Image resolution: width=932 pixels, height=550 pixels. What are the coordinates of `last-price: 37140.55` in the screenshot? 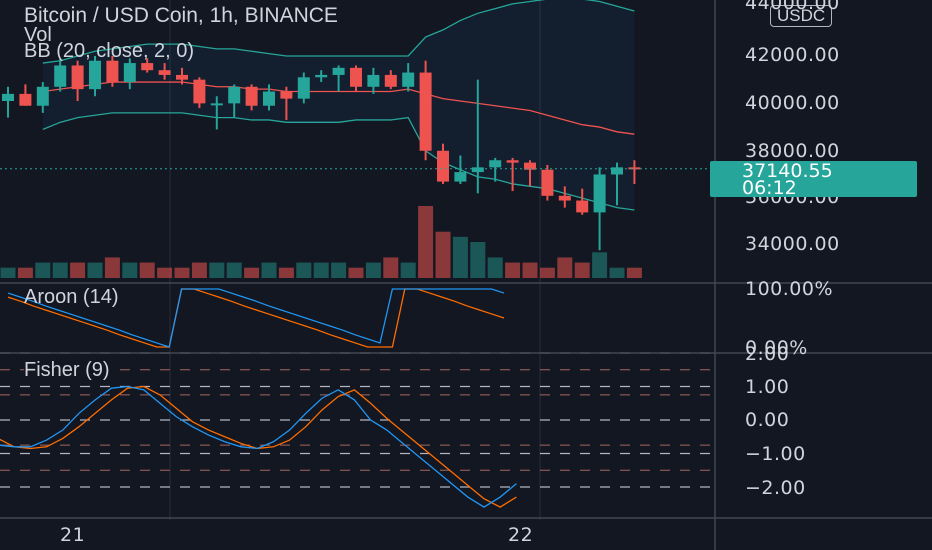 It's located at (787, 171).